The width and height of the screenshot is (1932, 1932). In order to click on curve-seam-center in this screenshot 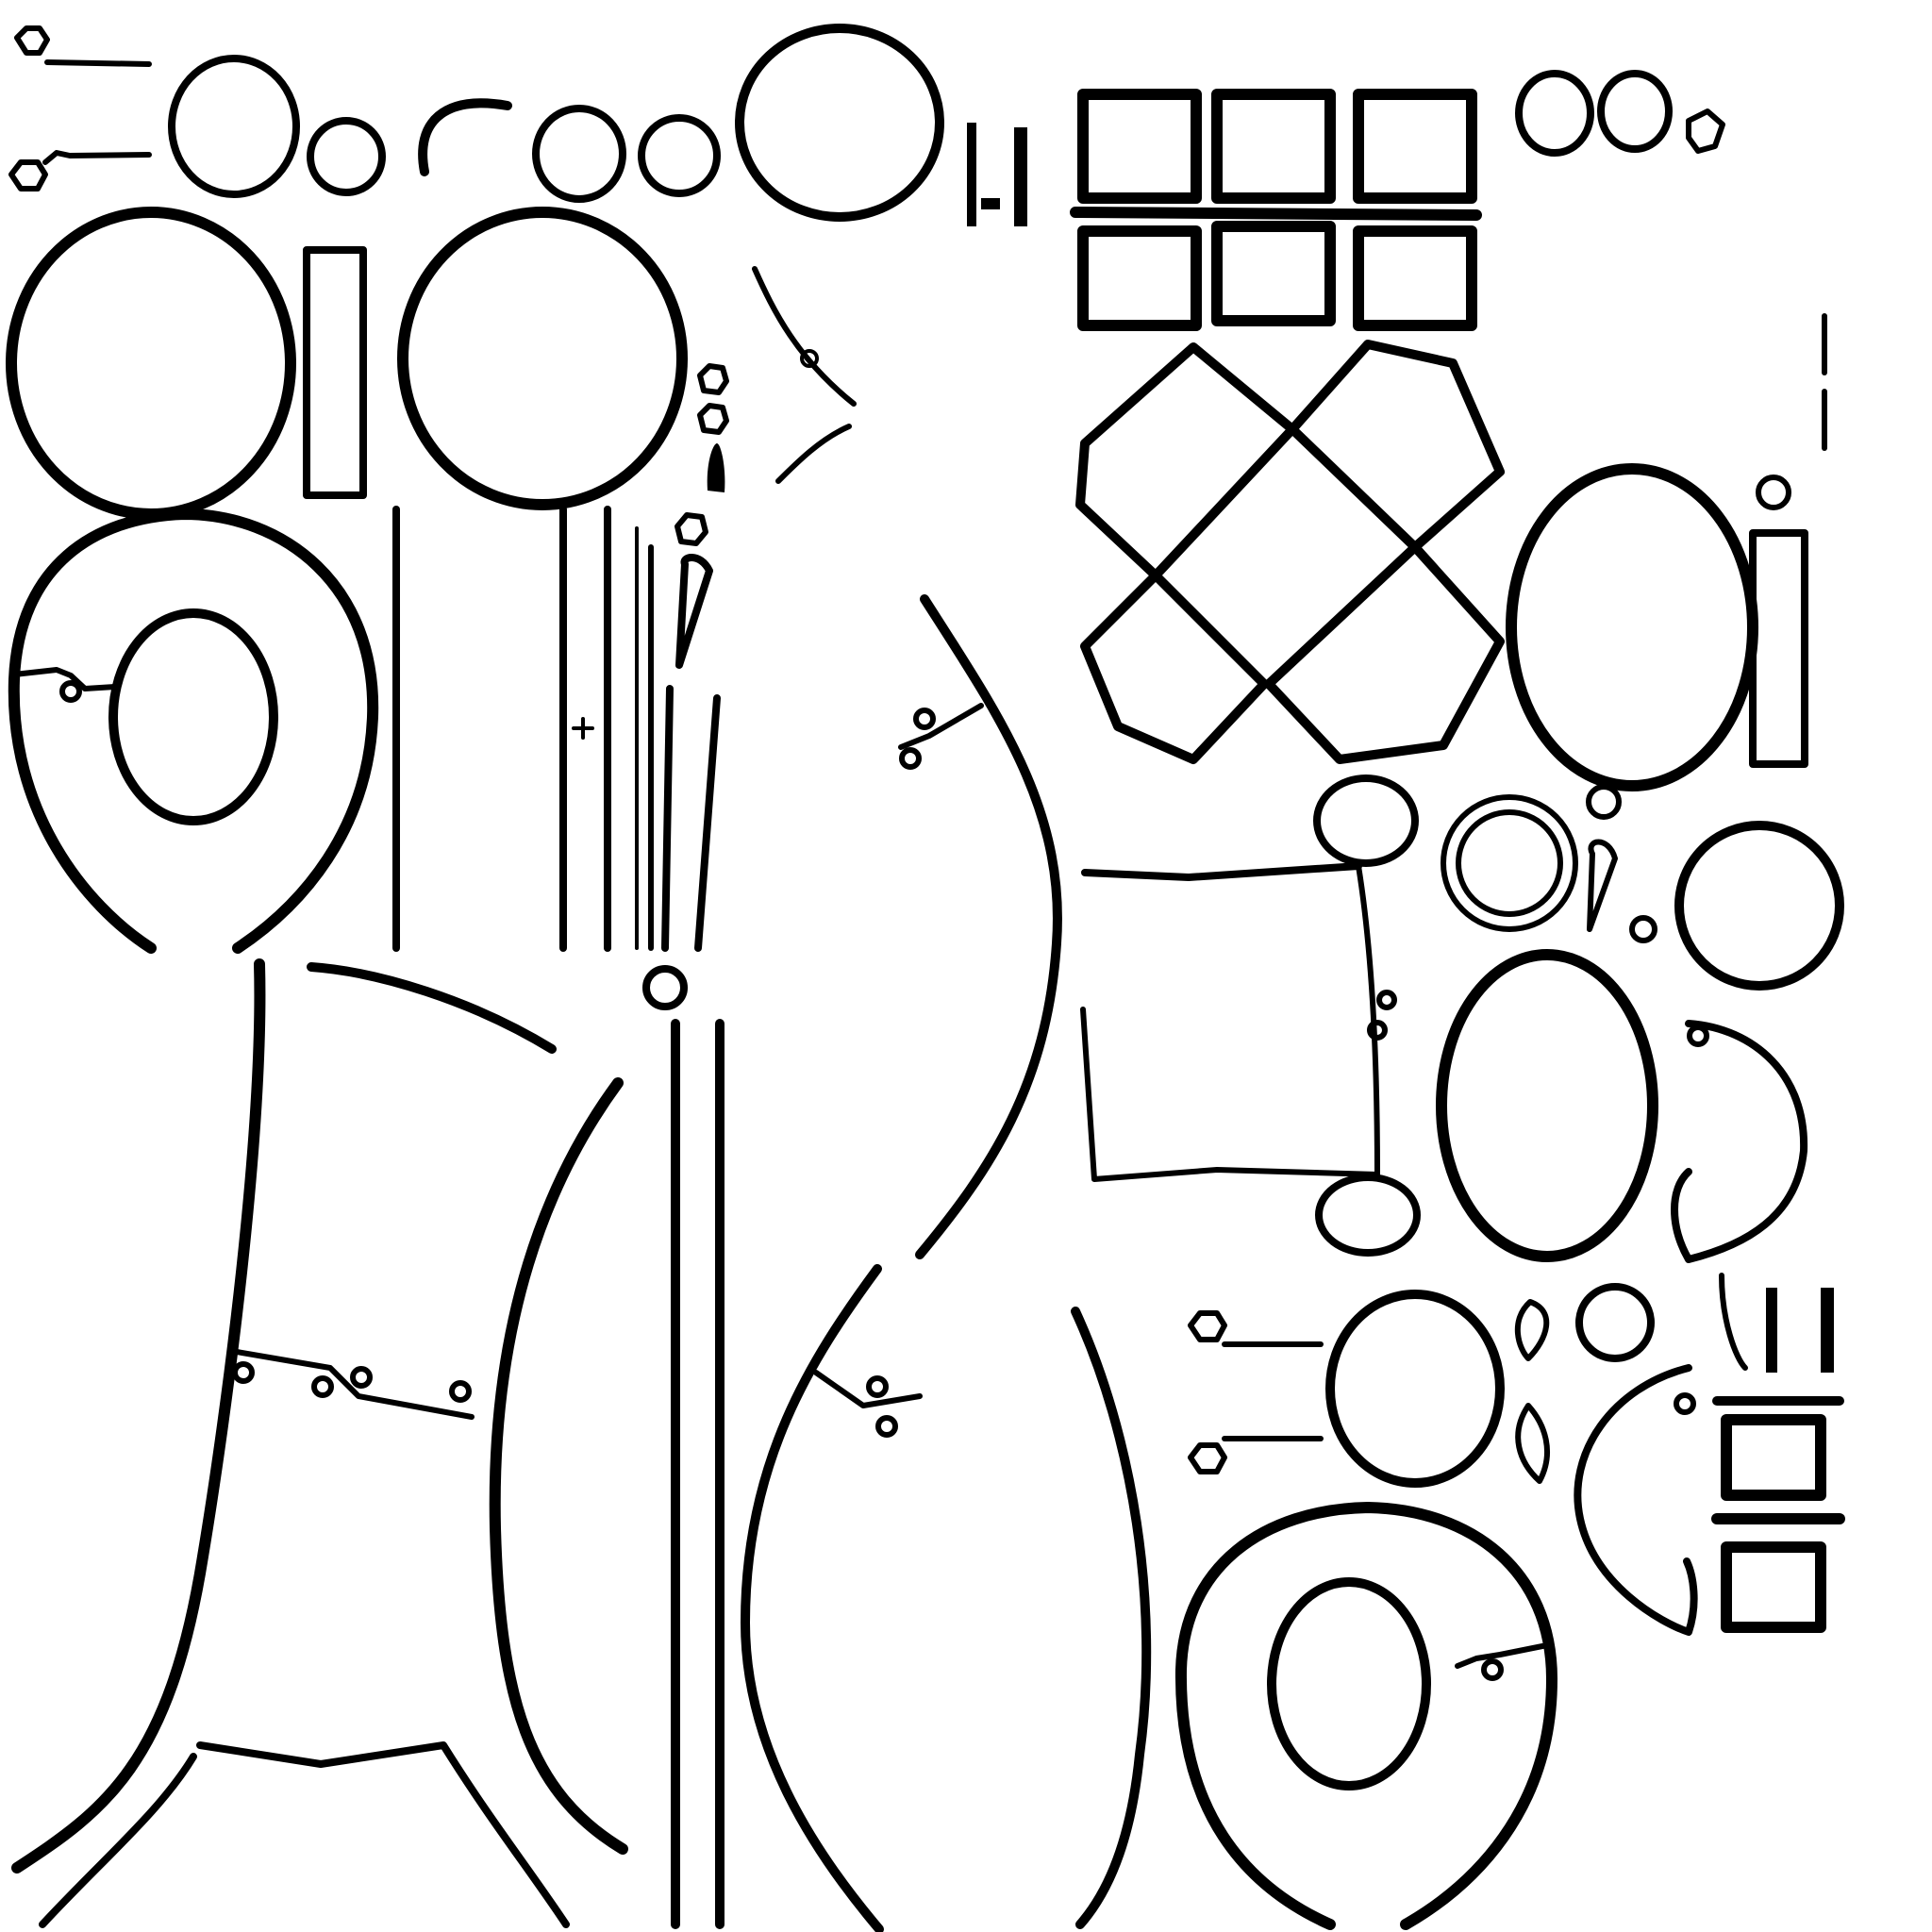, I will do `click(947, 1263)`.